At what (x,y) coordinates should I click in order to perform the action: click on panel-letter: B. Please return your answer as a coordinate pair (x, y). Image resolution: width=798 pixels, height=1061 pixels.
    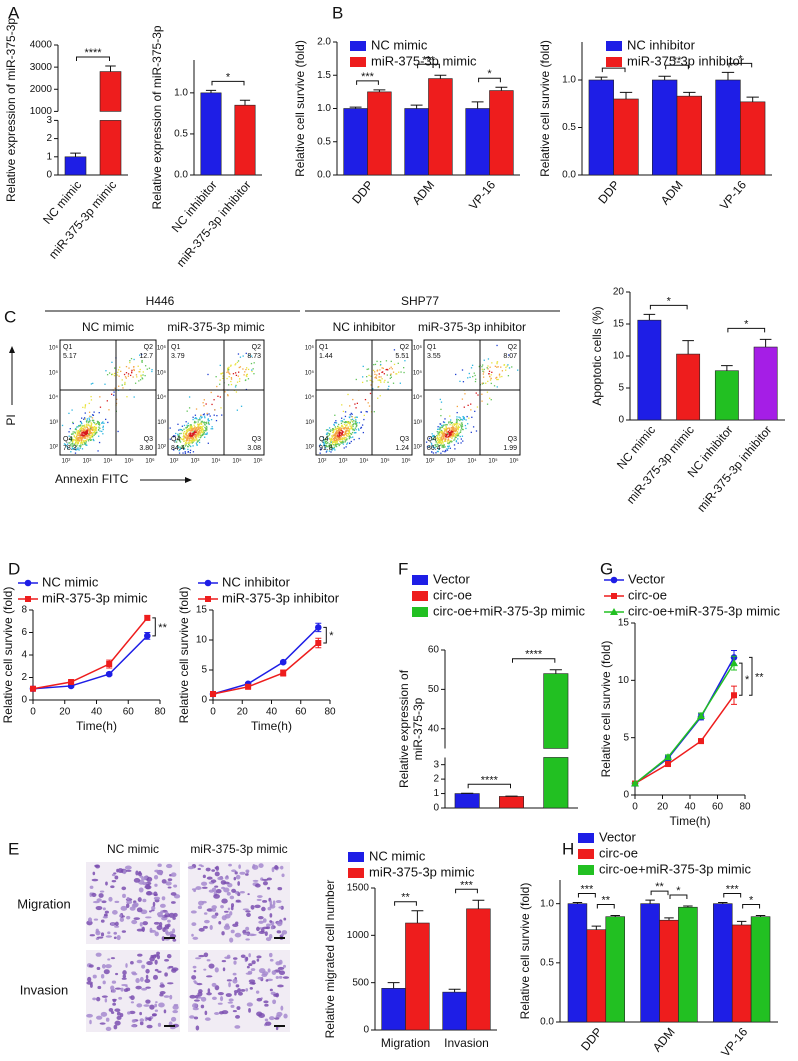
    Looking at the image, I should click on (337, 12).